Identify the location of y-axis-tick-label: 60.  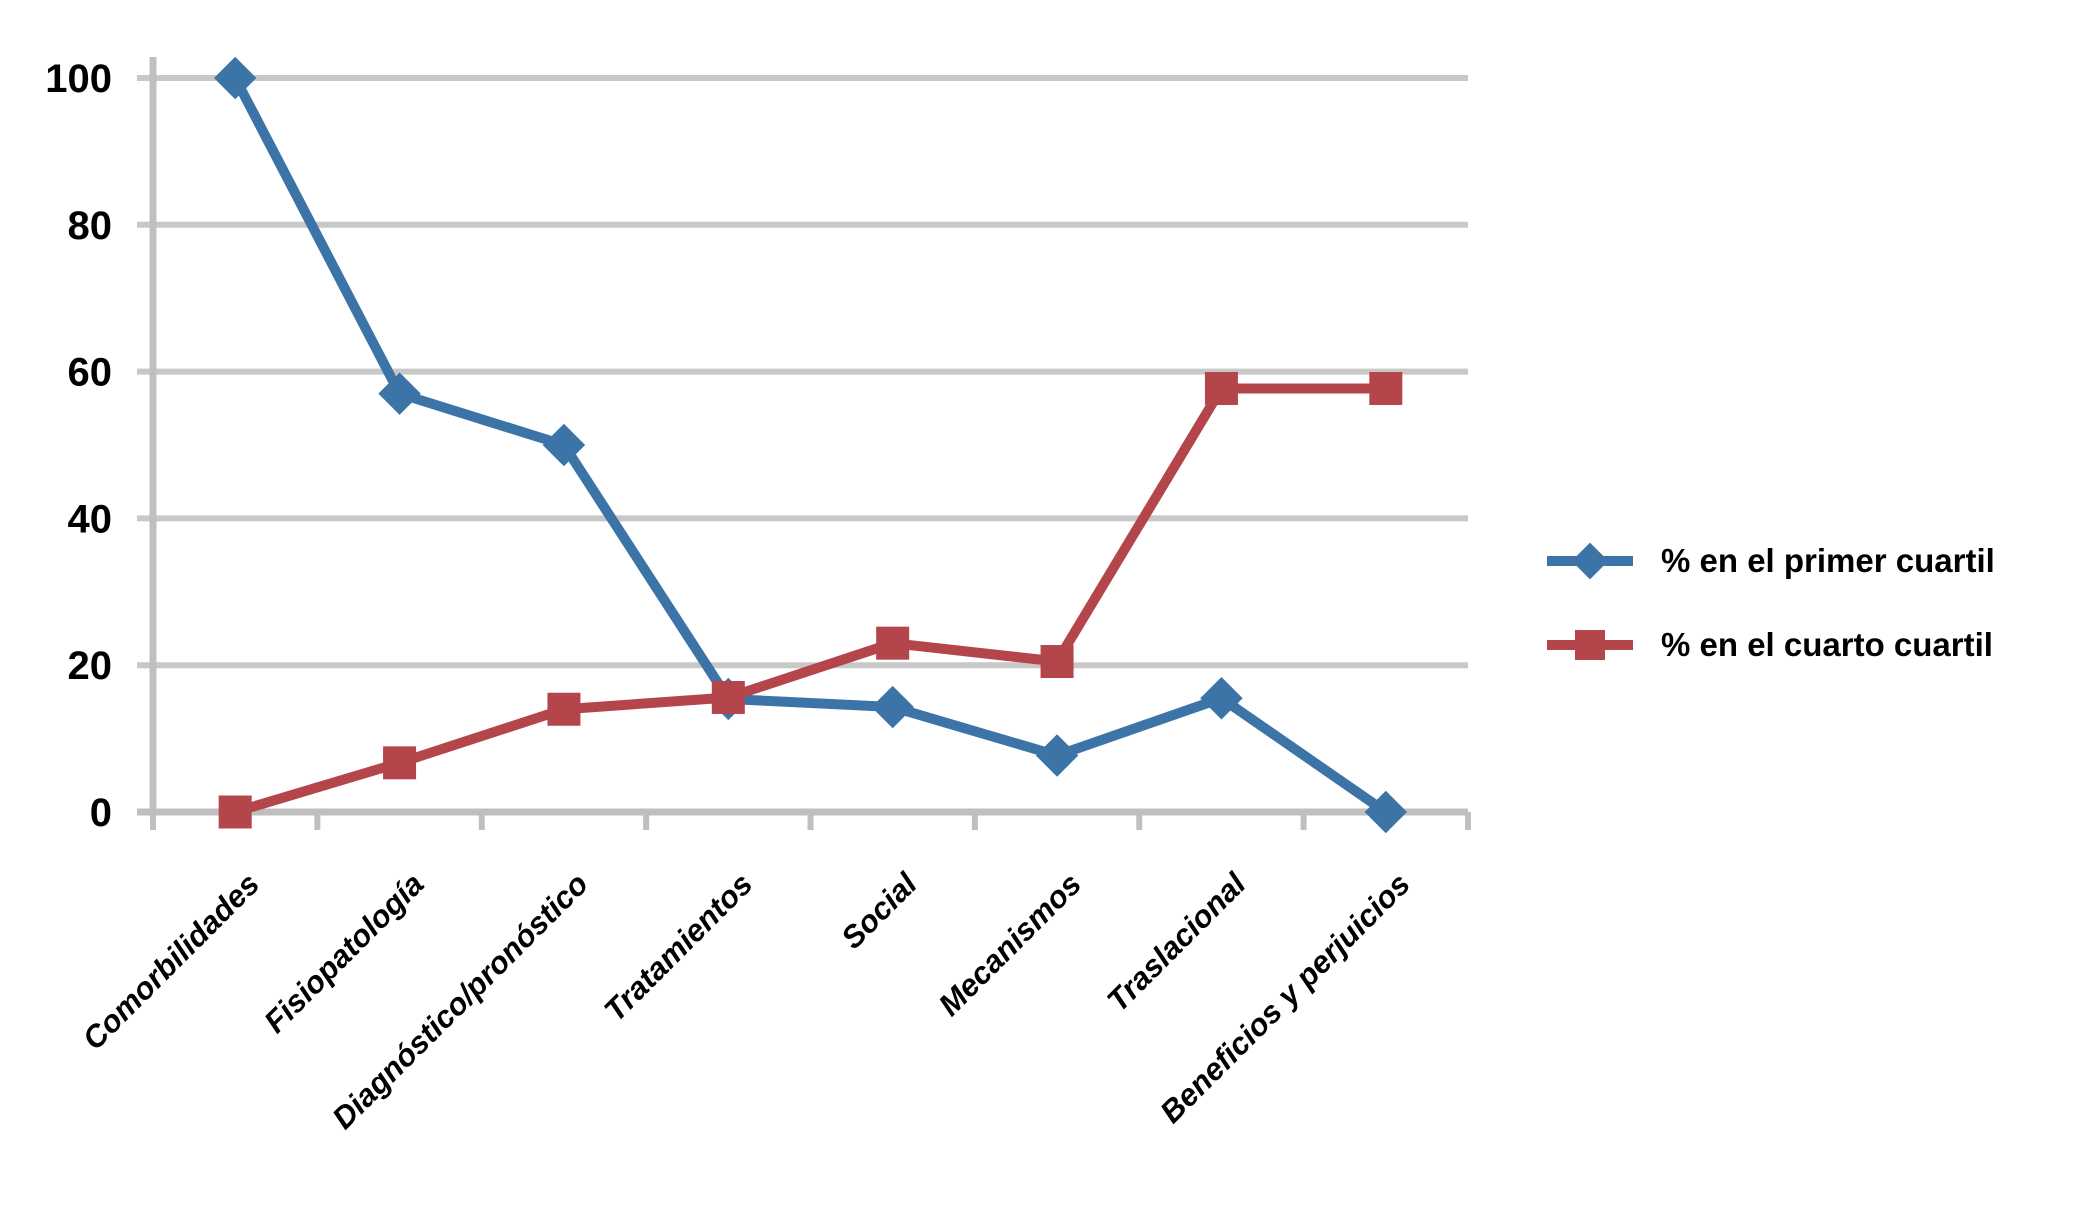
(90, 373).